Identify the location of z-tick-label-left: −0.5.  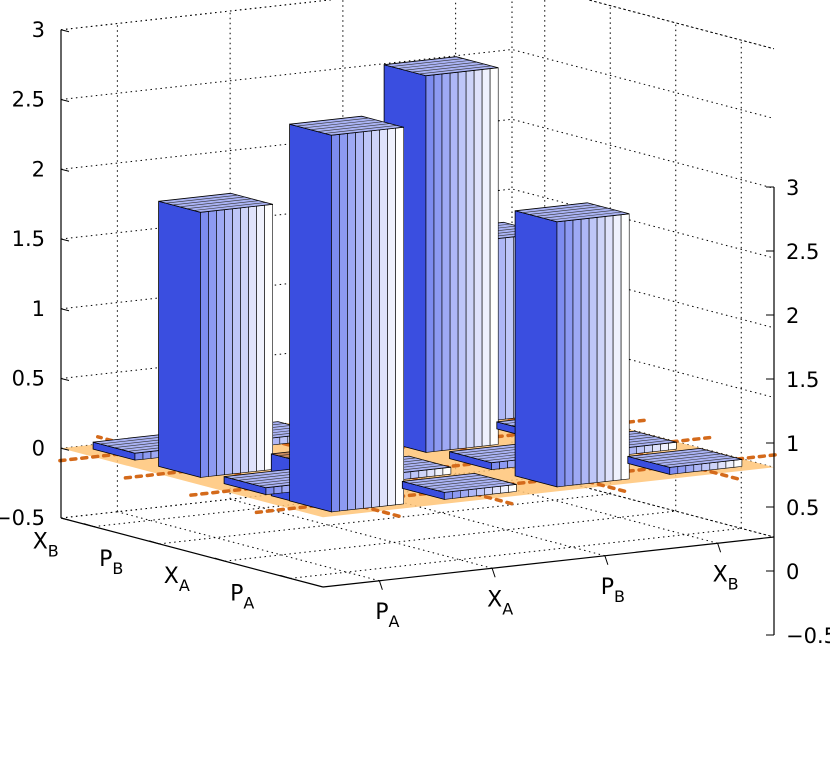
(22, 518).